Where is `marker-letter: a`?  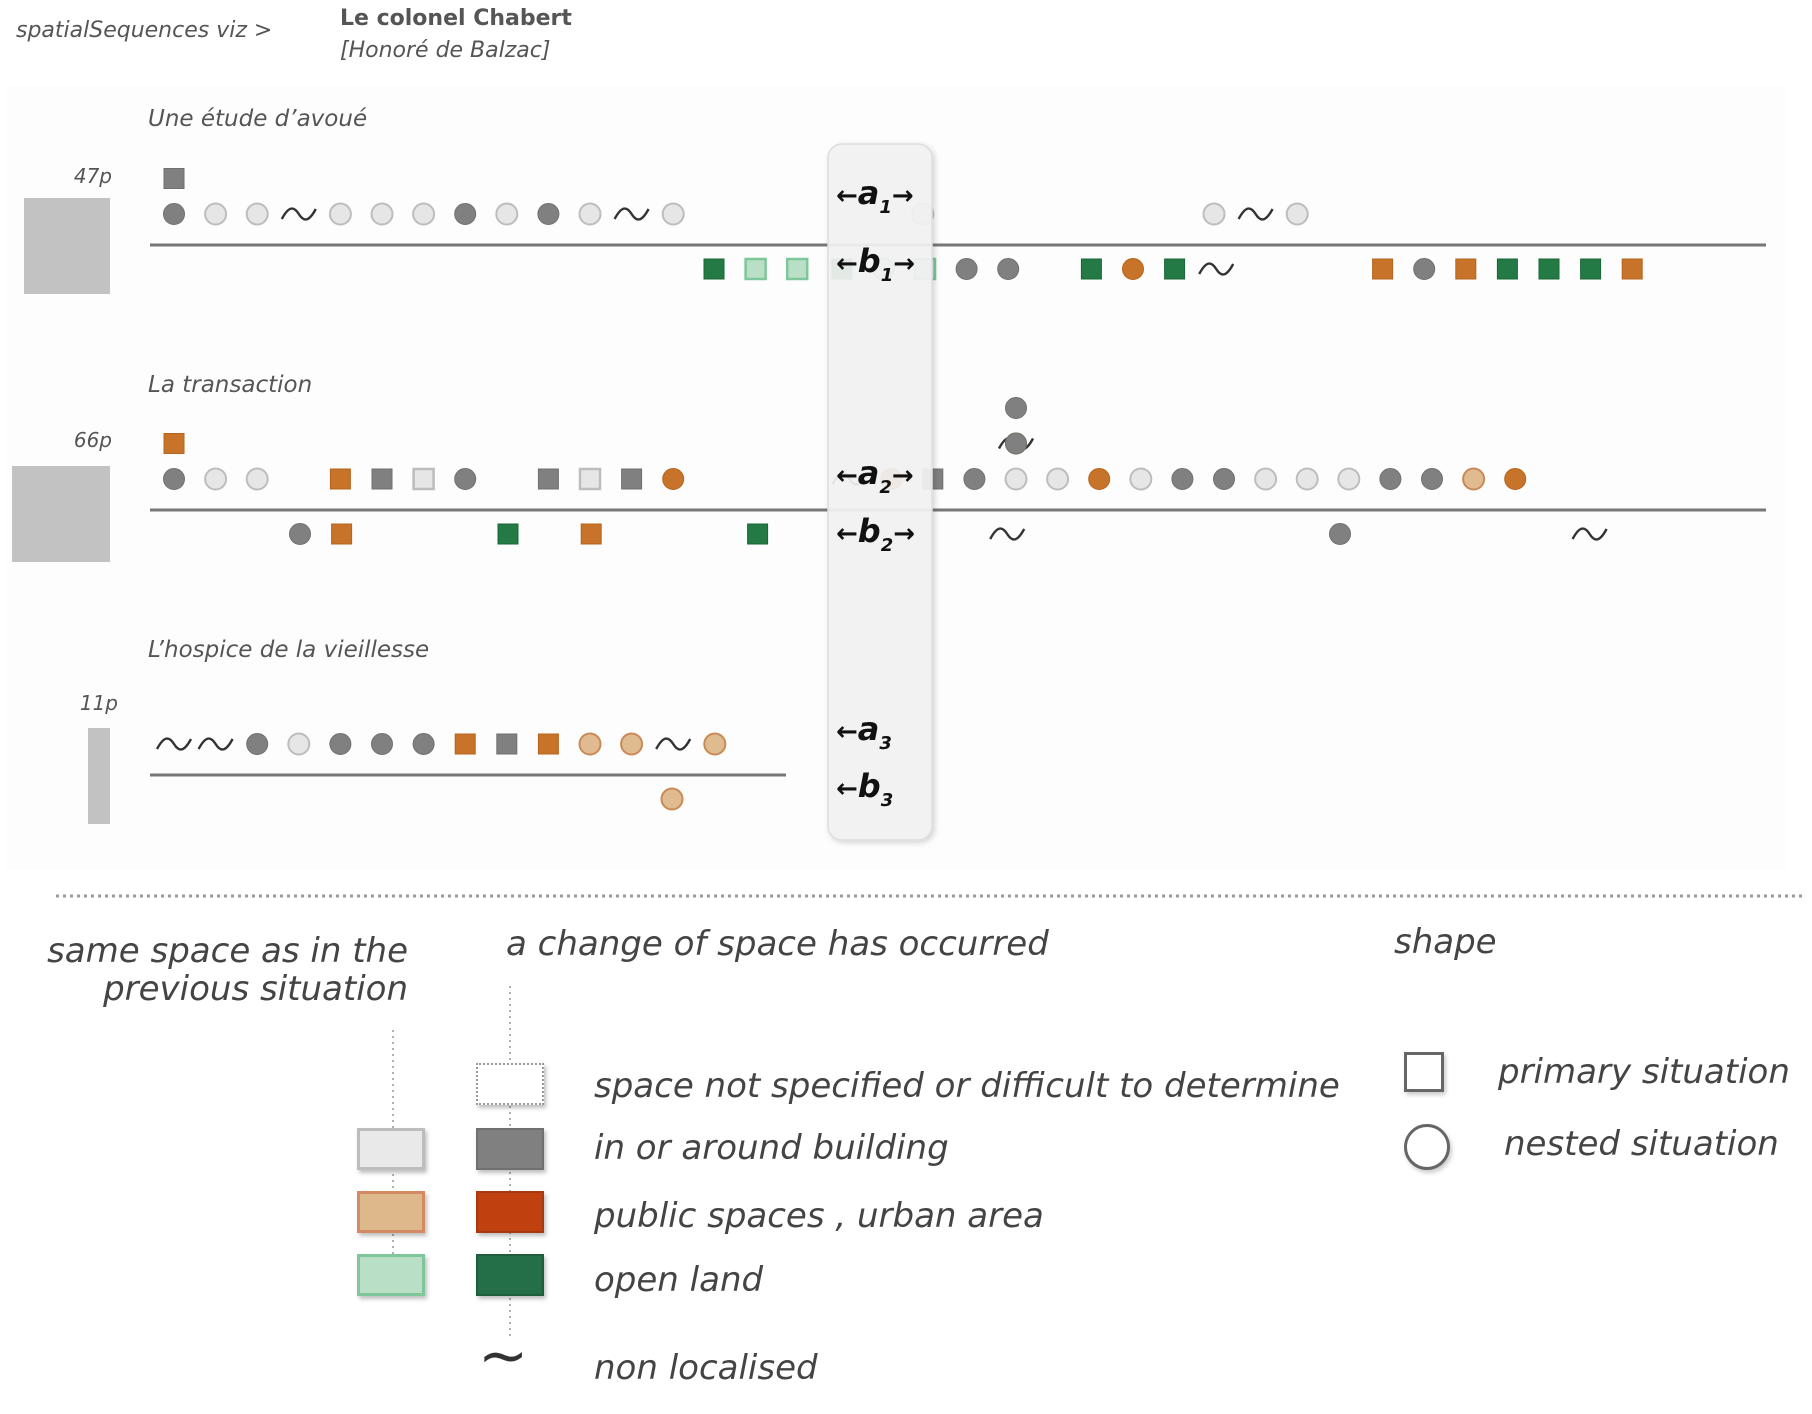 marker-letter: a is located at coordinates (869, 729).